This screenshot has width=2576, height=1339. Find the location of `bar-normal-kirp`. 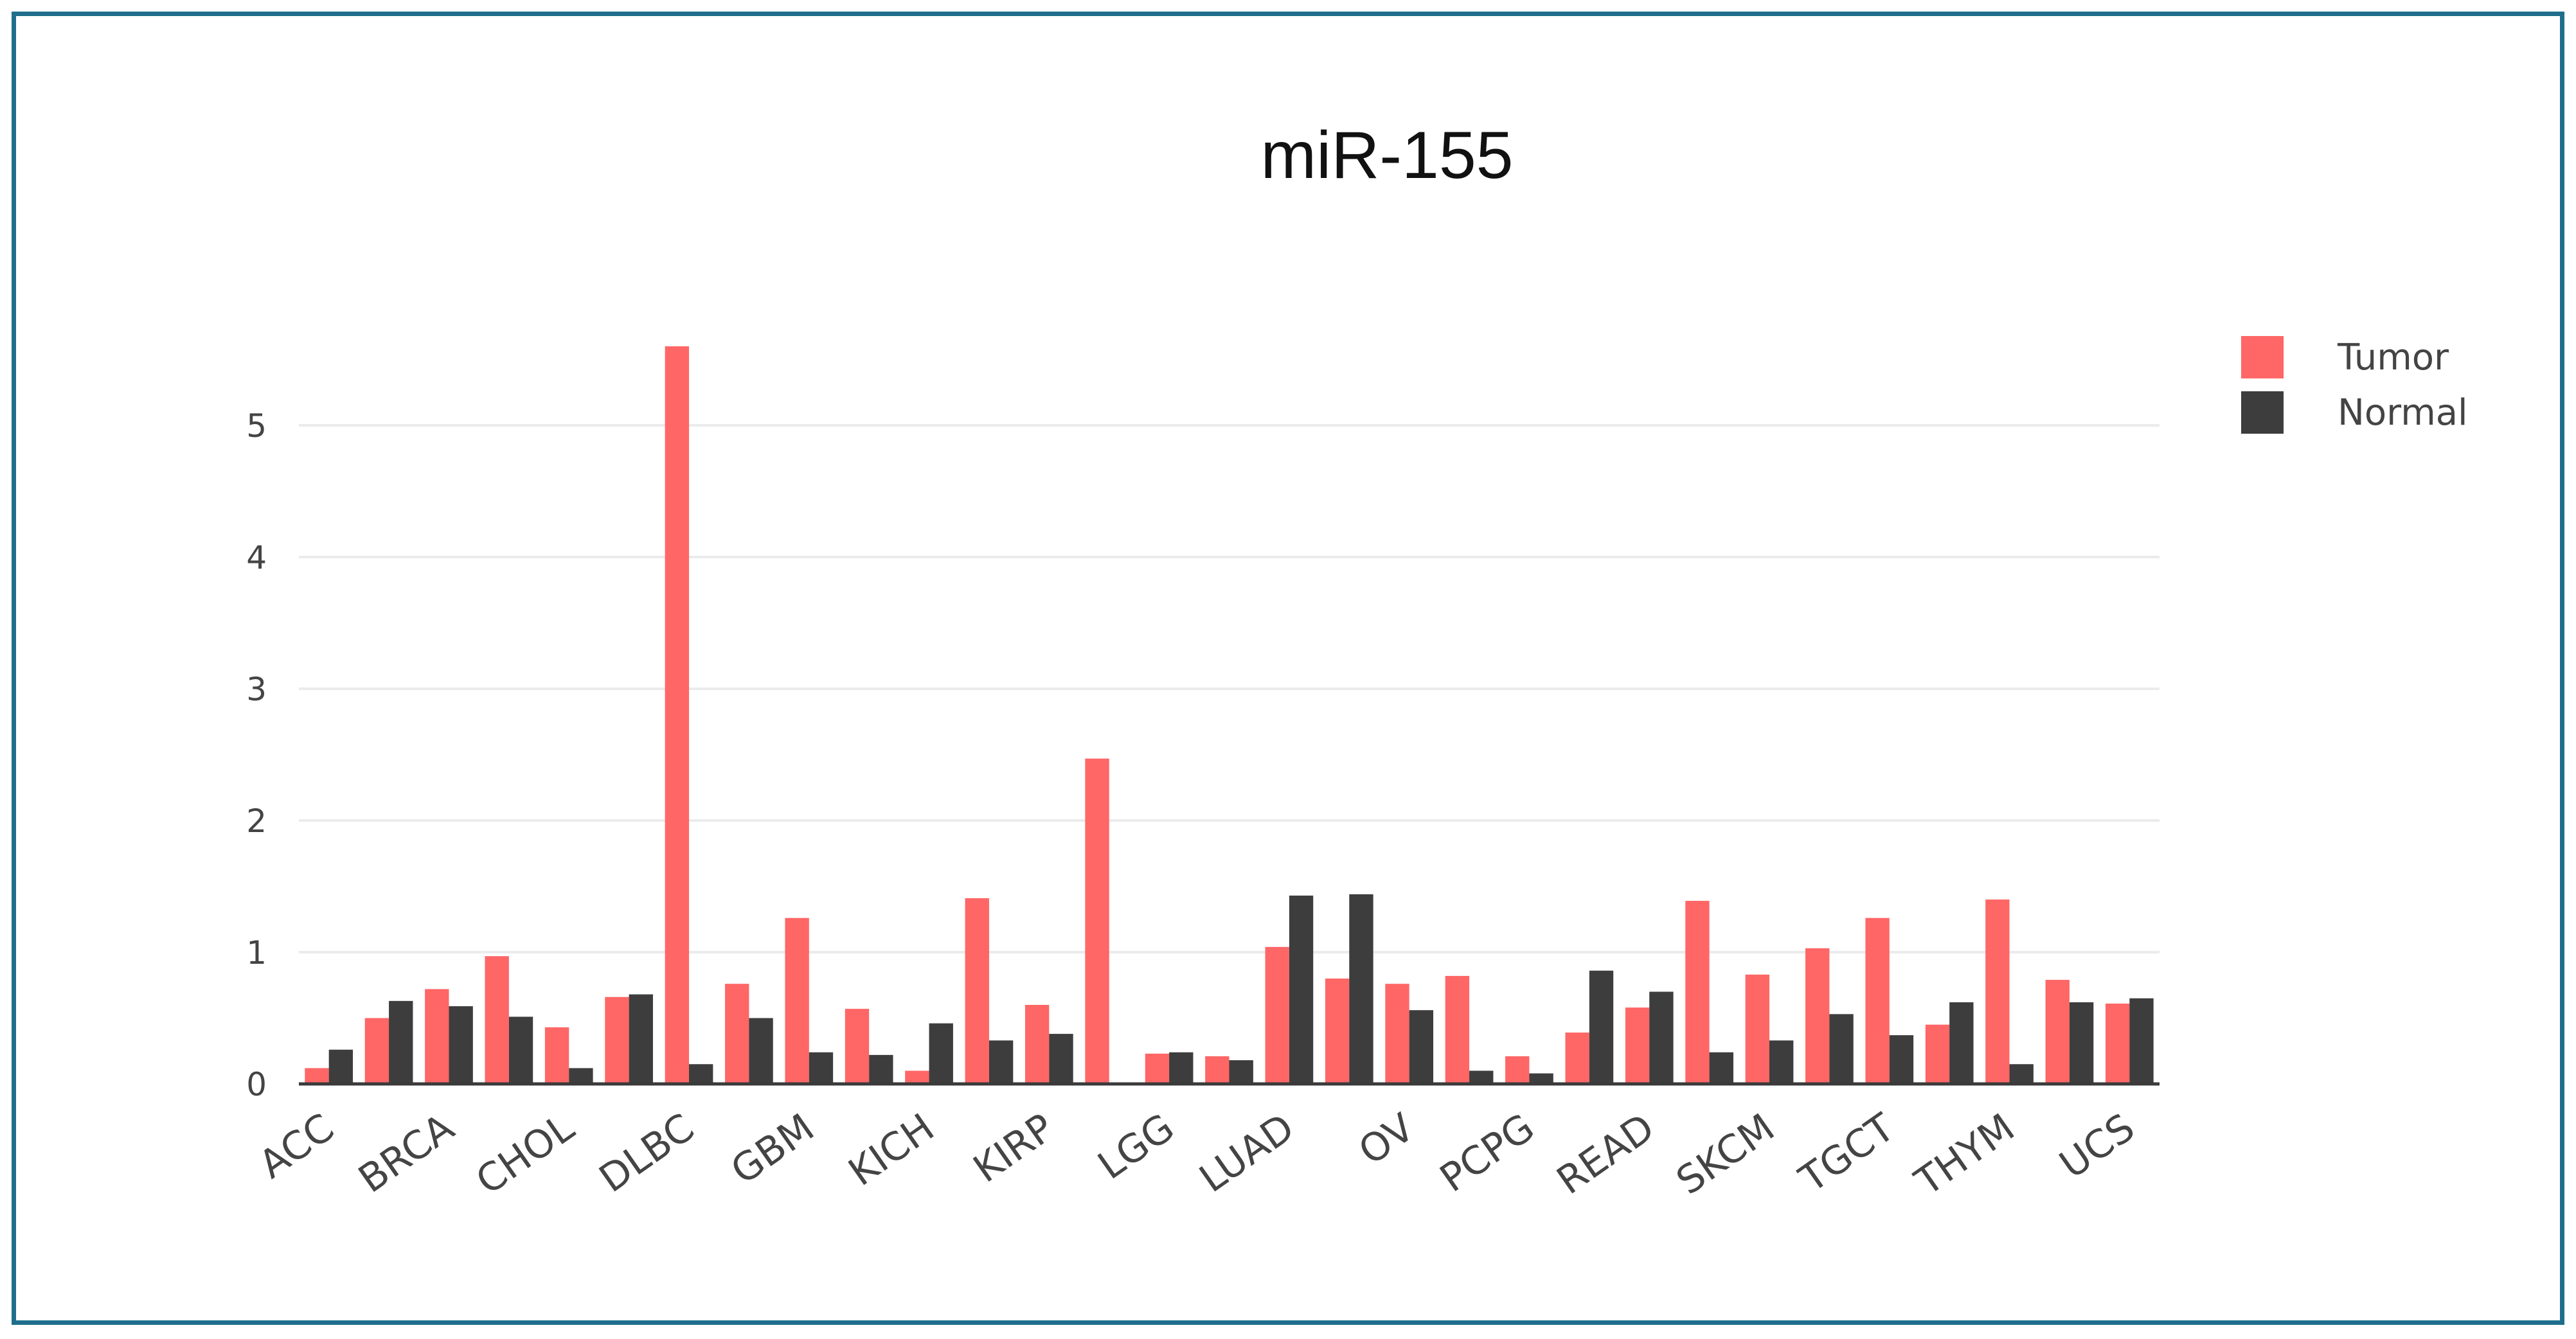

bar-normal-kirp is located at coordinates (1061, 1059).